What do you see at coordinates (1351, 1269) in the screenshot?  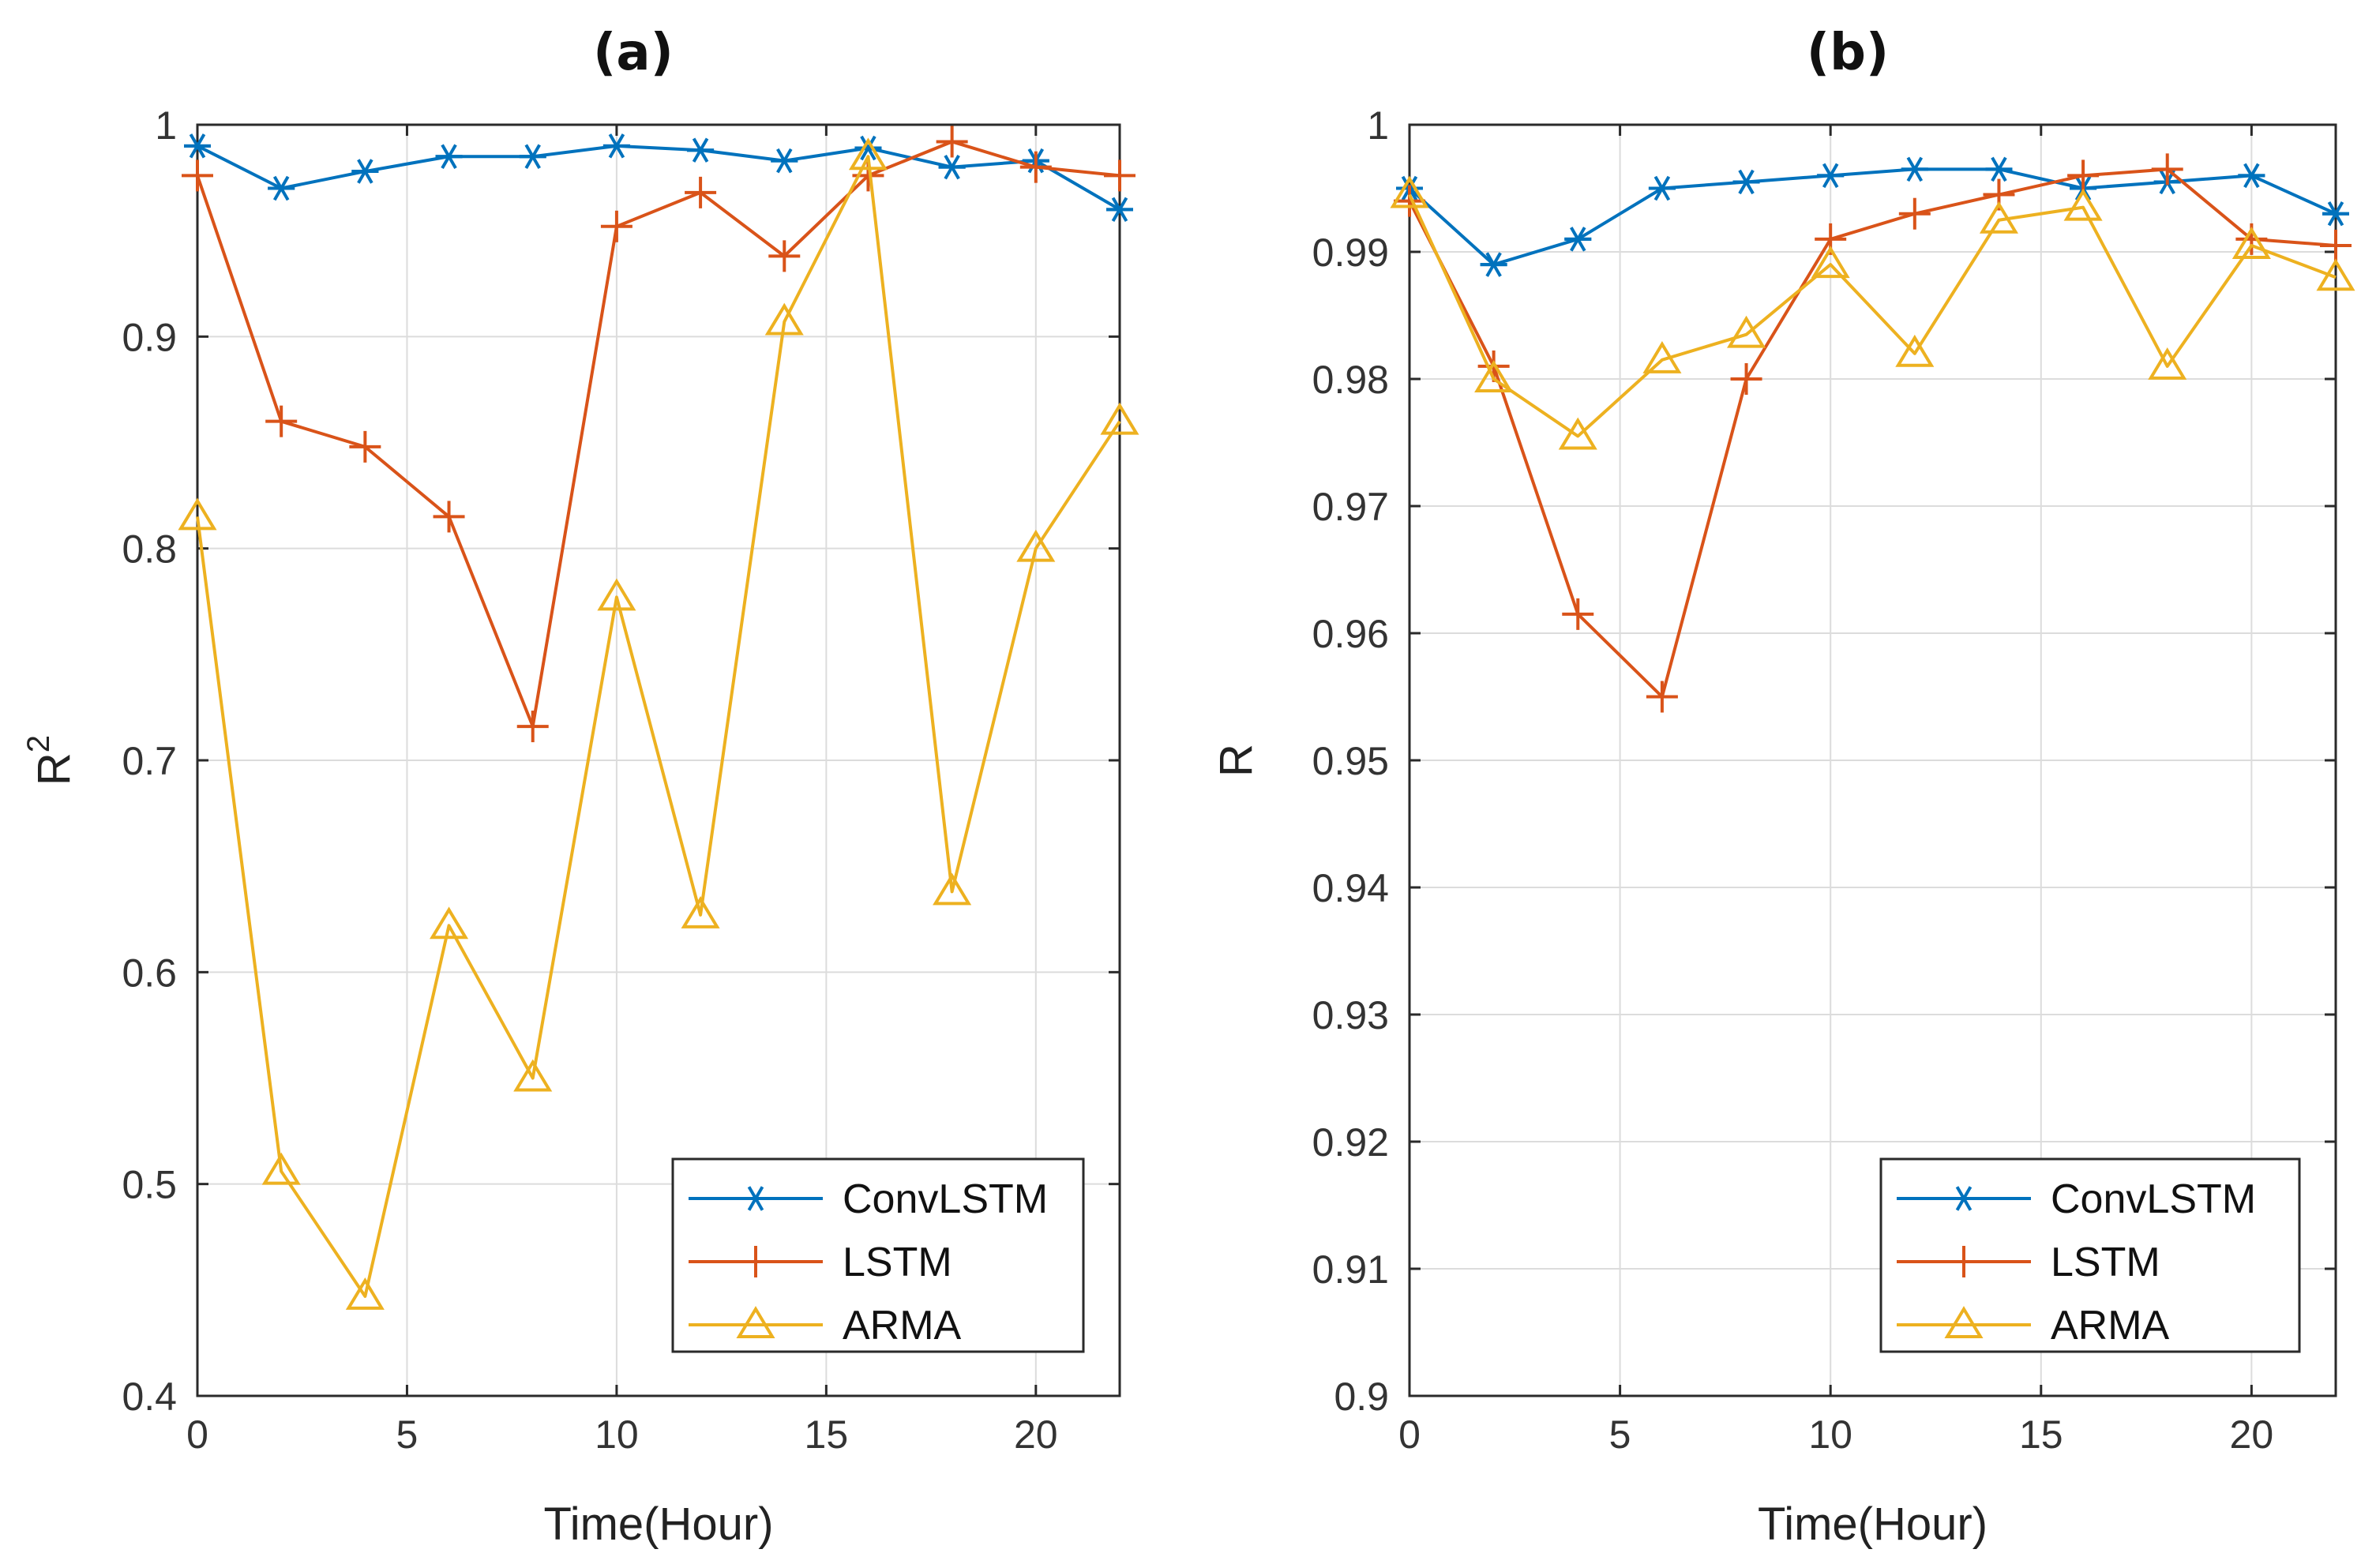 I see `y-tick-label: 0.91` at bounding box center [1351, 1269].